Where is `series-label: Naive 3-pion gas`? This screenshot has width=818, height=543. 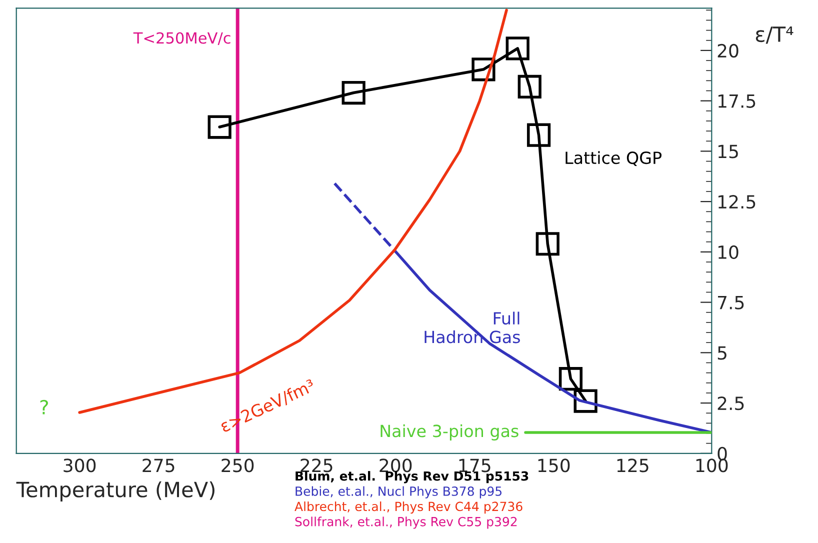
series-label: Naive 3-pion gas is located at coordinates (449, 432).